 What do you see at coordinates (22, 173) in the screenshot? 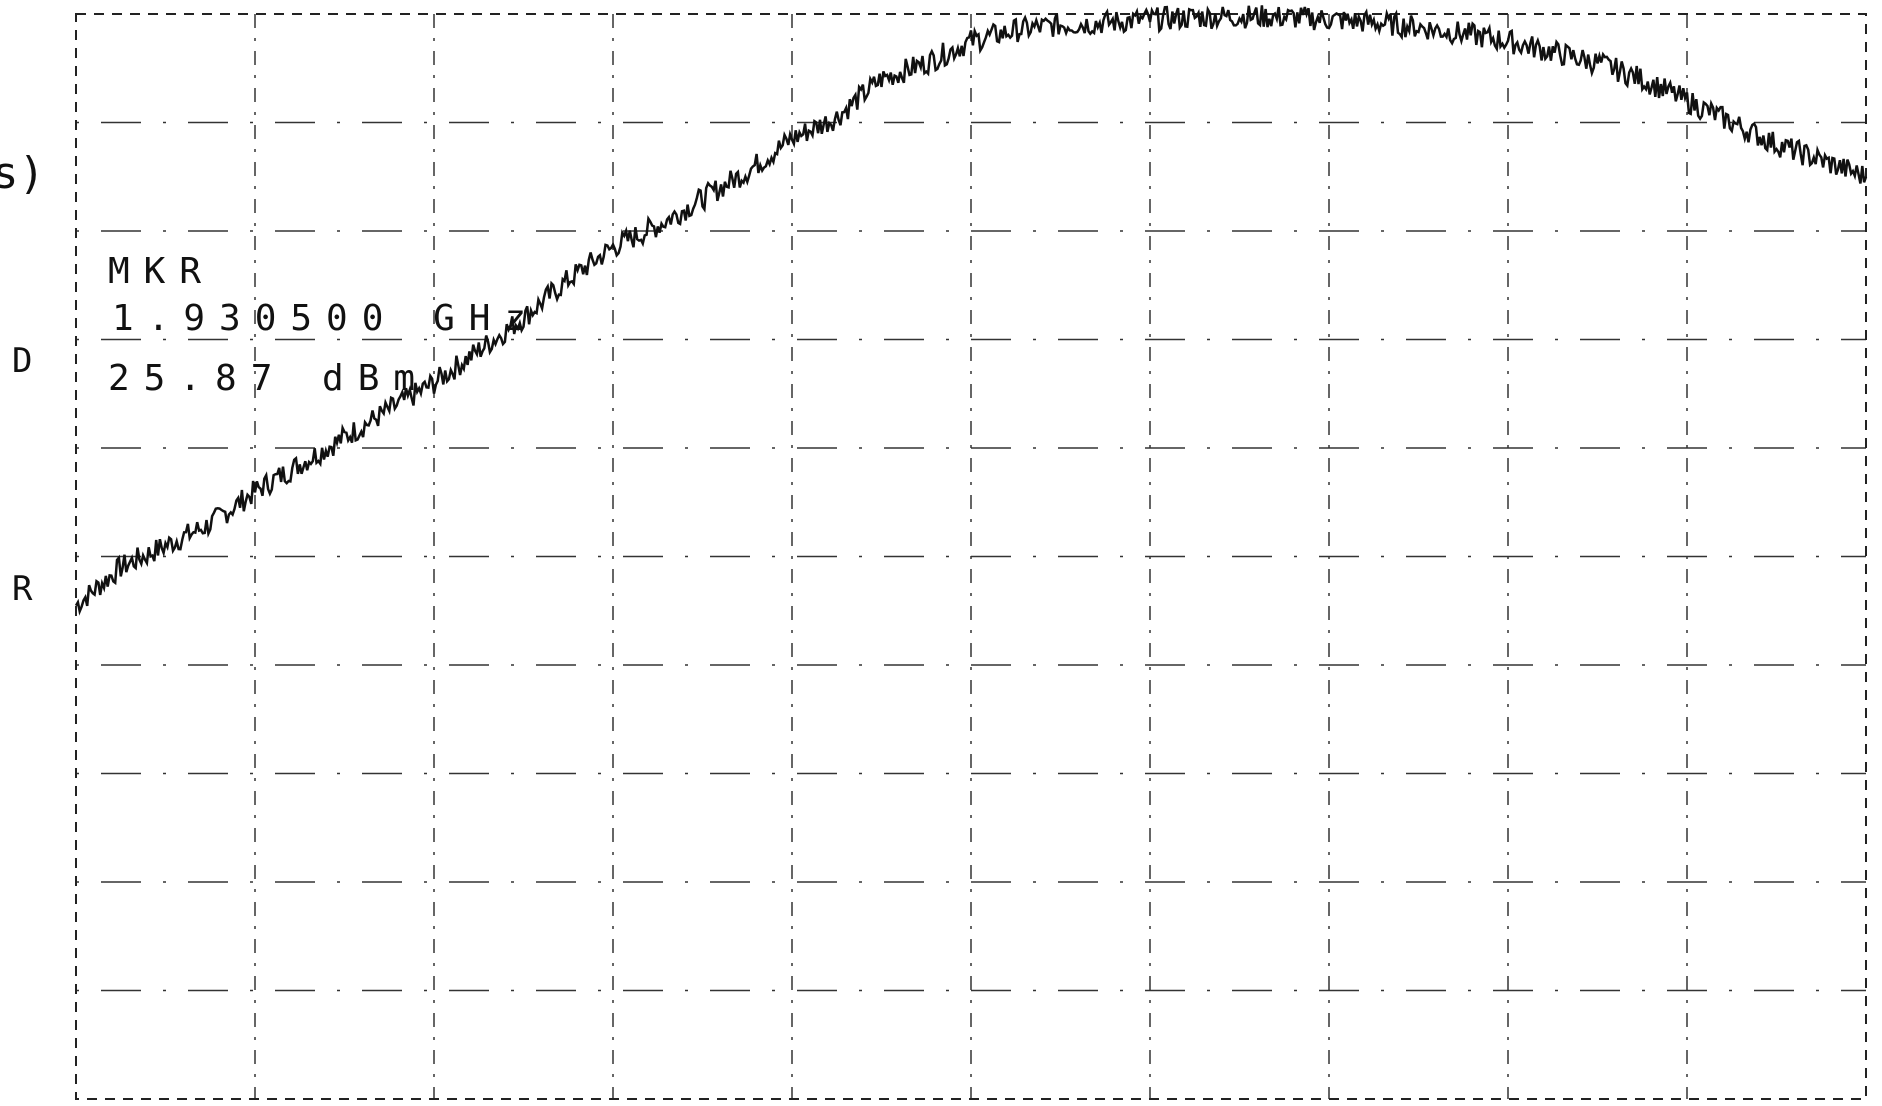
I see `left-paren-label: s)` at bounding box center [22, 173].